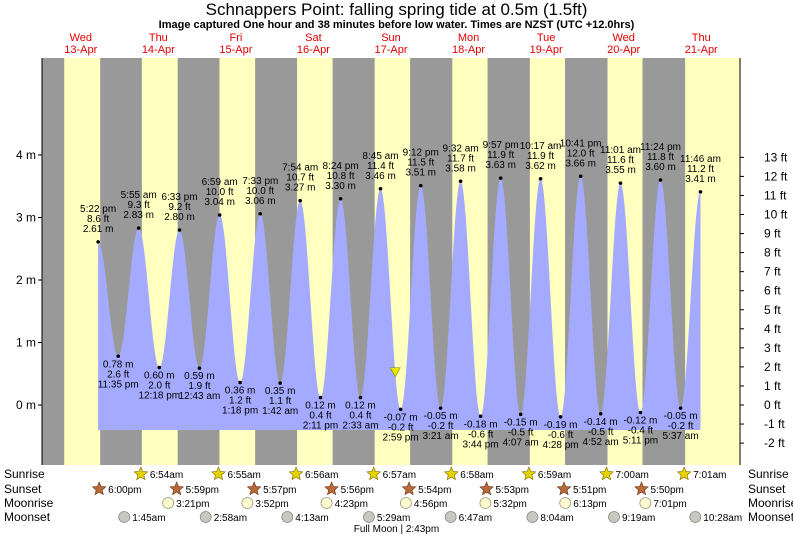  Describe the element at coordinates (774, 443) in the screenshot. I see `right-tick-label: -2 ft` at that location.